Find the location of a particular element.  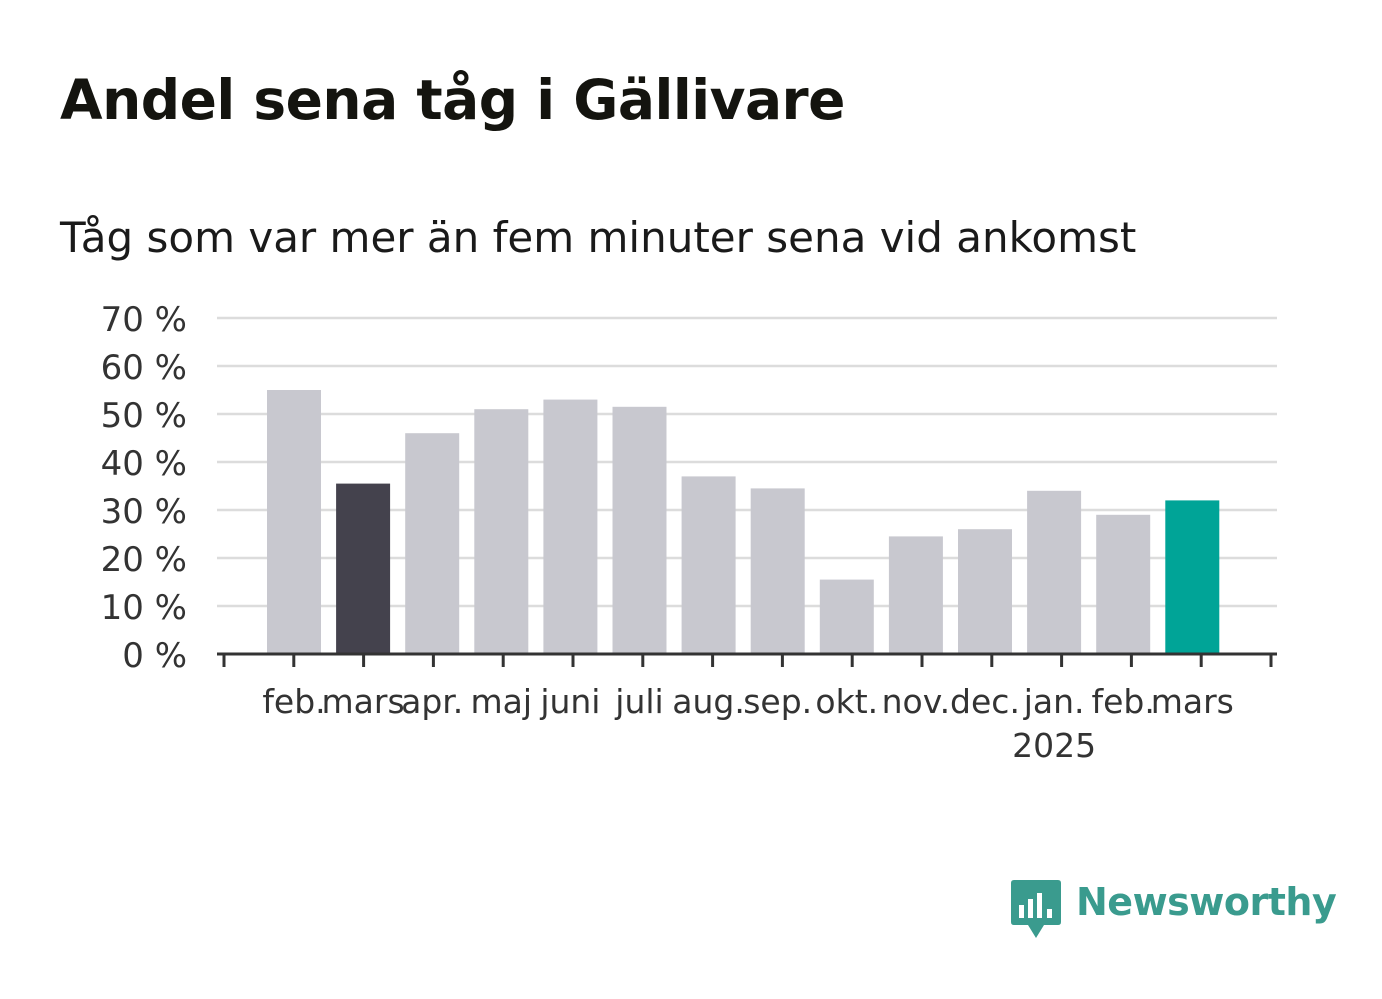

y-tick-label: 70 % is located at coordinates (144, 320).